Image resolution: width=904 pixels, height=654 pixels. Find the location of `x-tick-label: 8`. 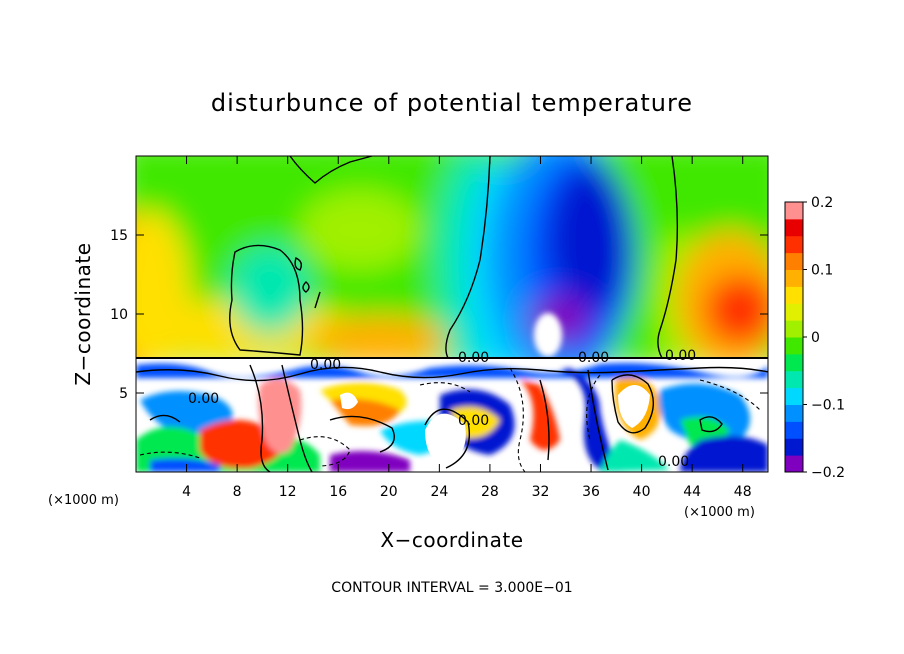

x-tick-label: 8 is located at coordinates (237, 492).